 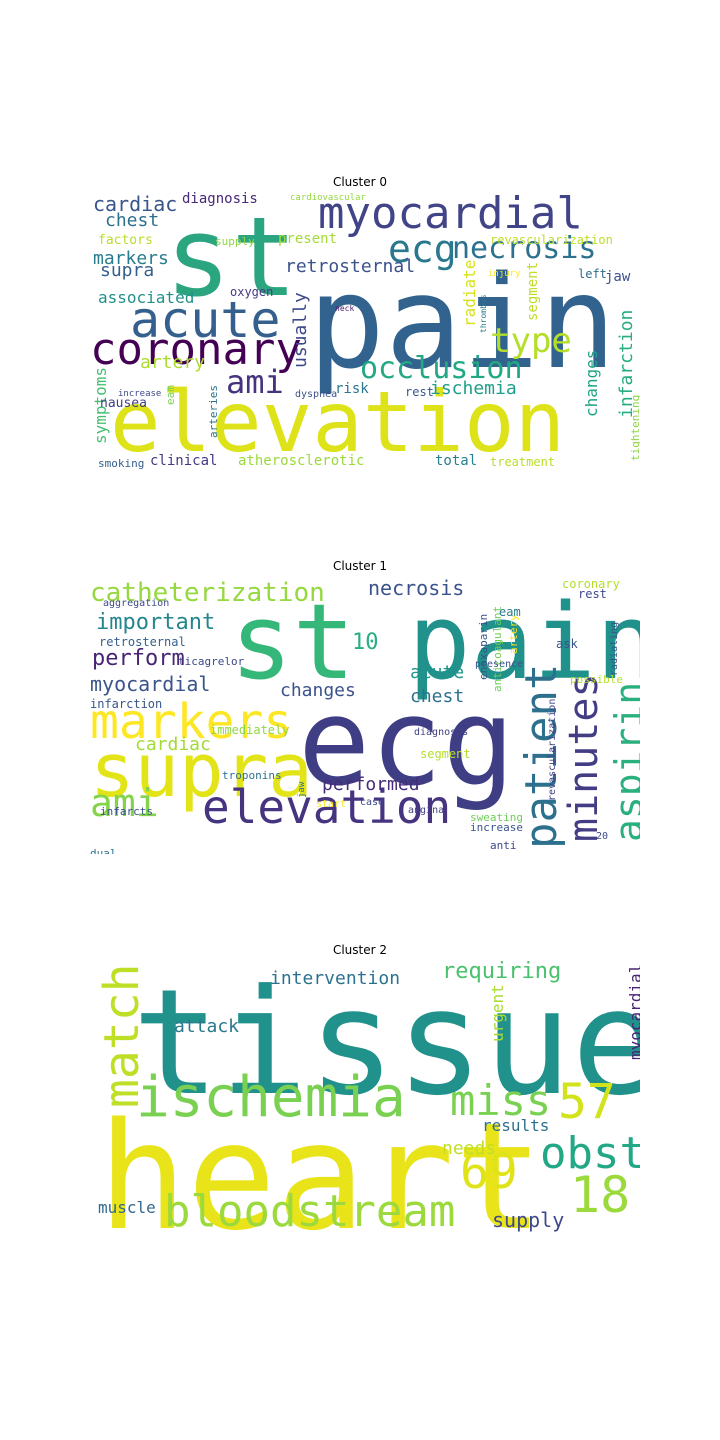 I want to click on word-cluster-2-tissue: tissue, so click(x=386, y=1043).